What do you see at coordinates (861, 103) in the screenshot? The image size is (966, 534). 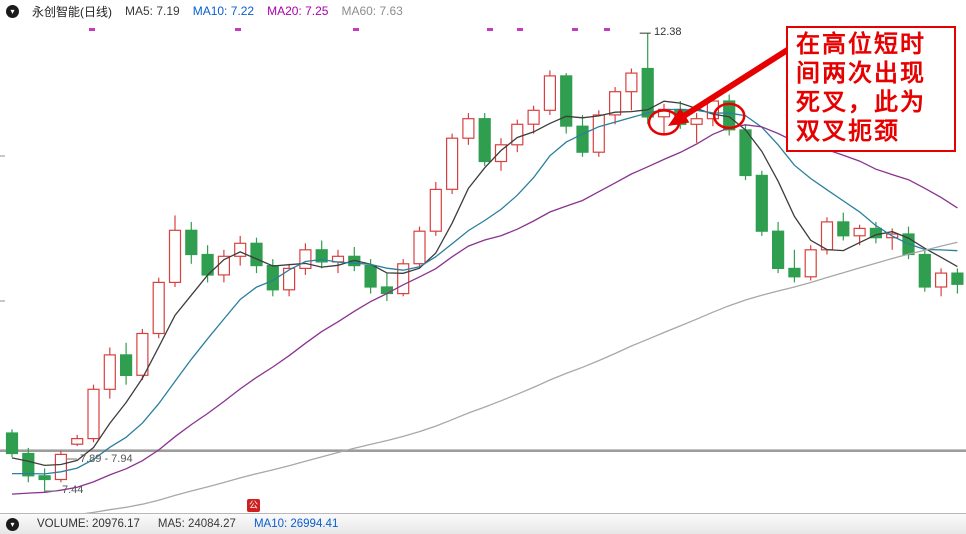 I see `annotation-line: 死叉，此为` at bounding box center [861, 103].